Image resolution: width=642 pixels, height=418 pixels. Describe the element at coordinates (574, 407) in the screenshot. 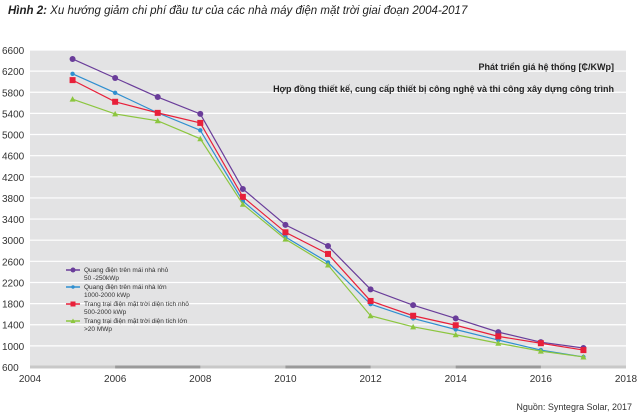

I see `source-note: Nguồn: Syntegra Solar, 2017` at that location.